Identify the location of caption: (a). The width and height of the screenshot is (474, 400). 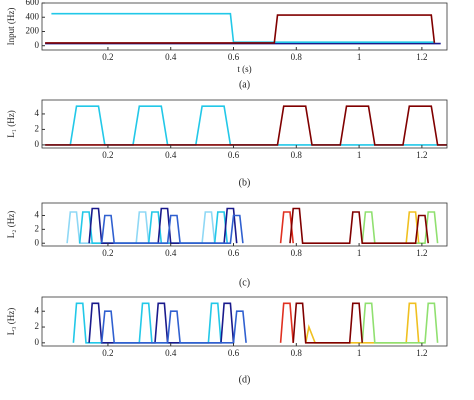
(244, 84).